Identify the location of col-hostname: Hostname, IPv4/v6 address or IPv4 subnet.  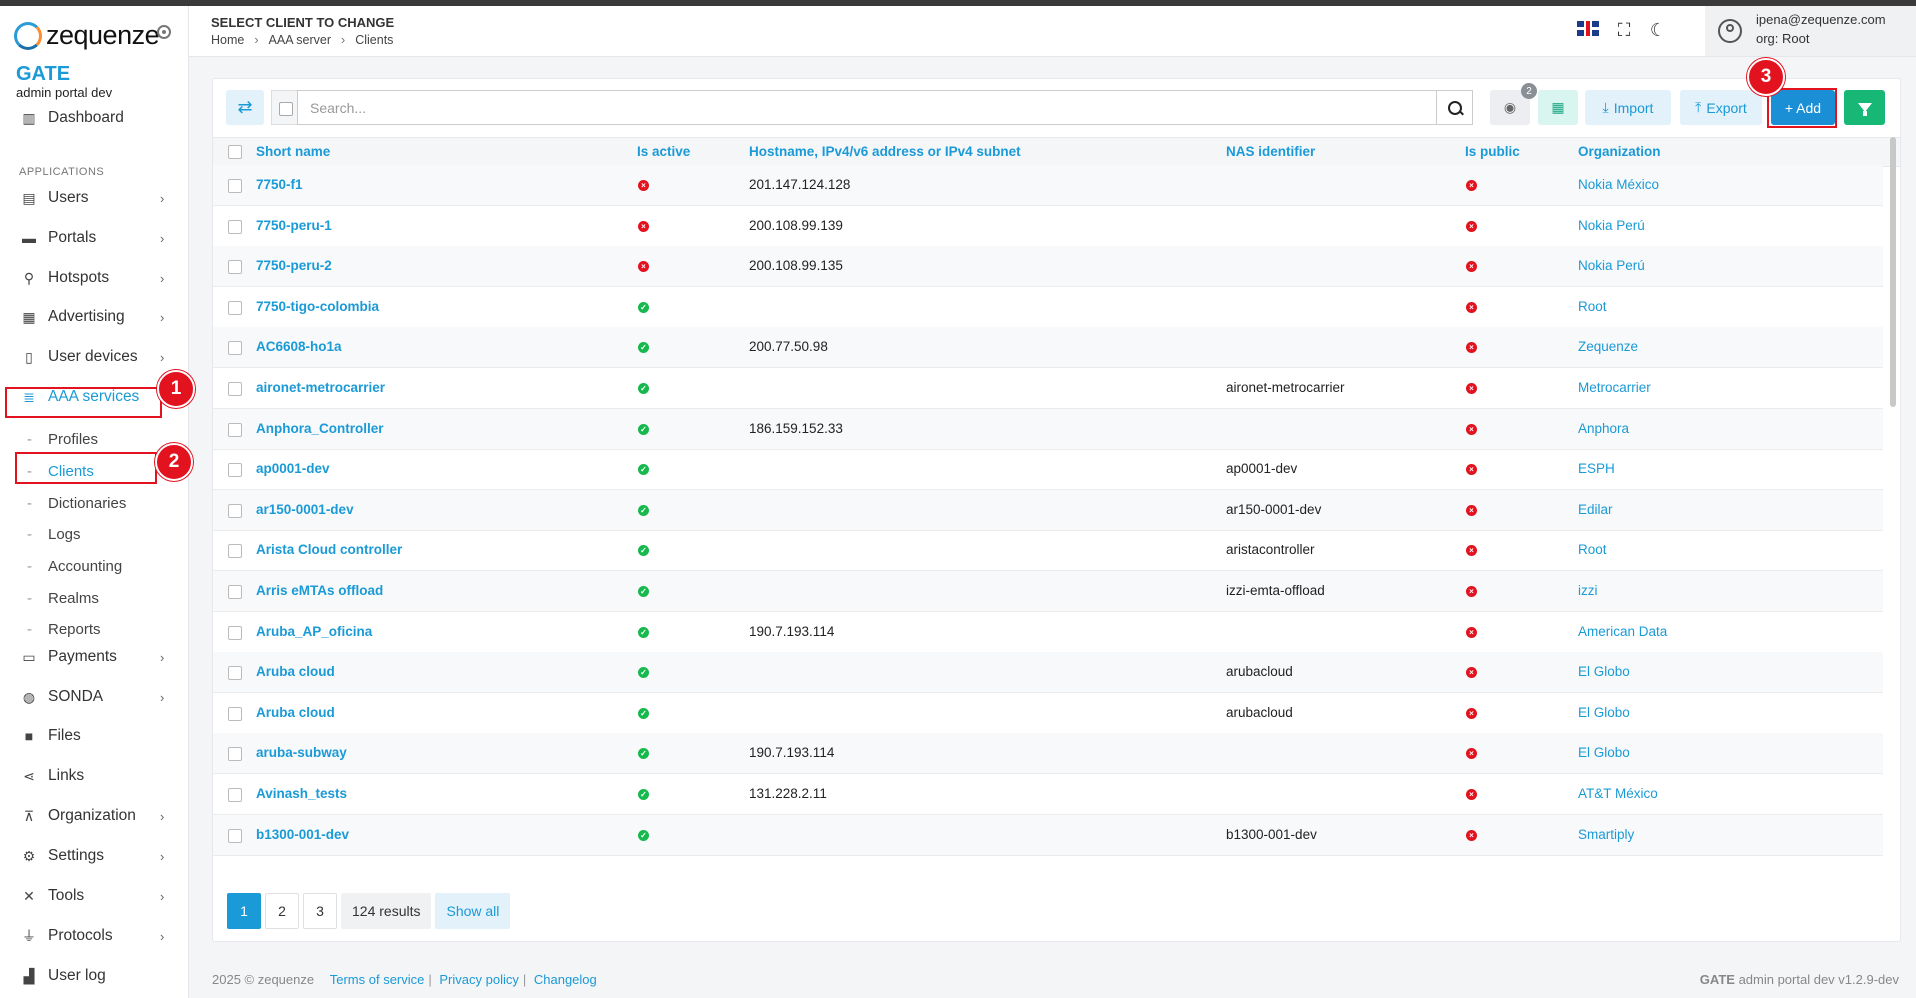
(885, 151).